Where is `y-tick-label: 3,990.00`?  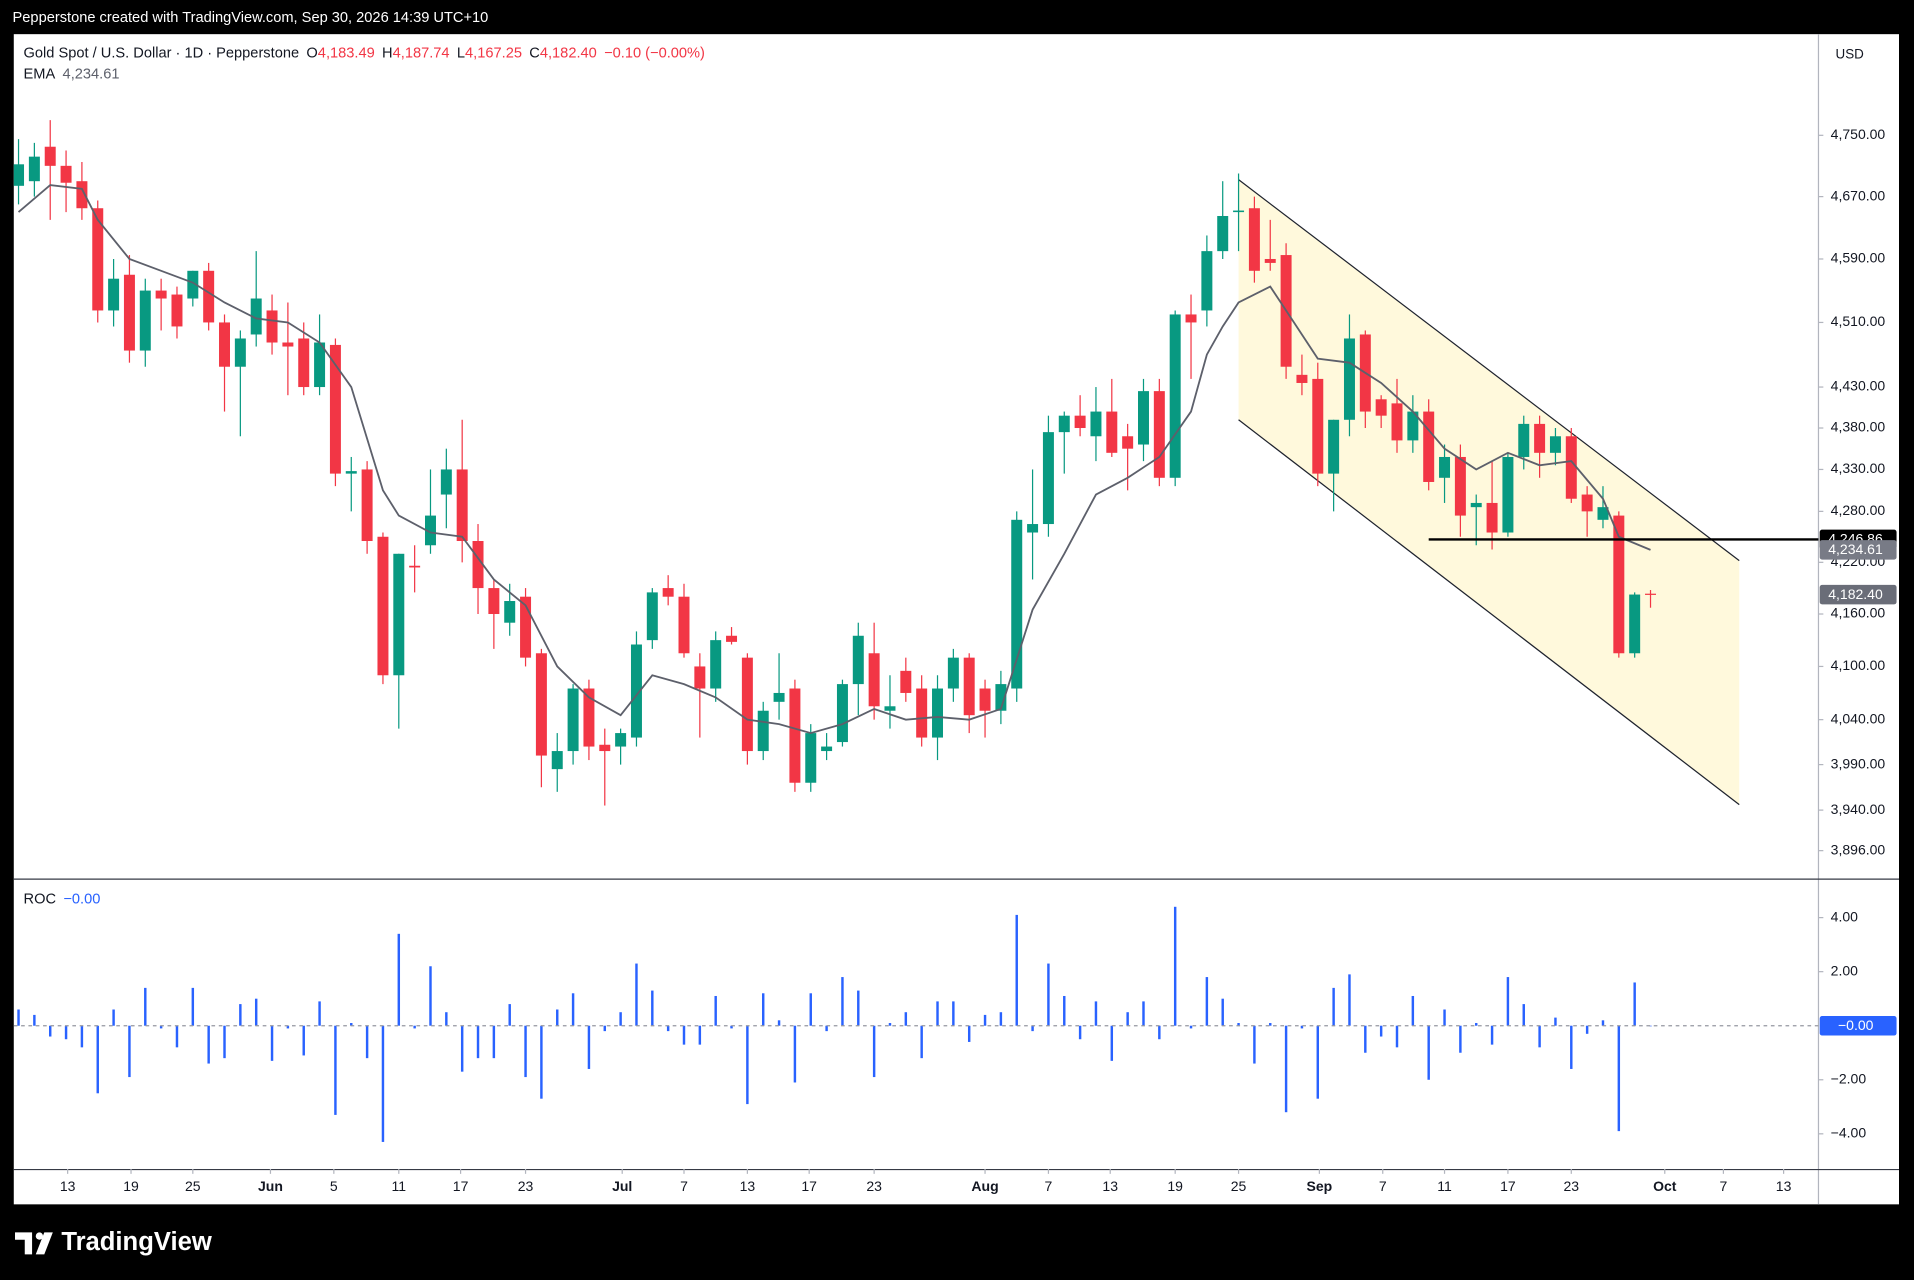
y-tick-label: 3,990.00 is located at coordinates (1858, 763).